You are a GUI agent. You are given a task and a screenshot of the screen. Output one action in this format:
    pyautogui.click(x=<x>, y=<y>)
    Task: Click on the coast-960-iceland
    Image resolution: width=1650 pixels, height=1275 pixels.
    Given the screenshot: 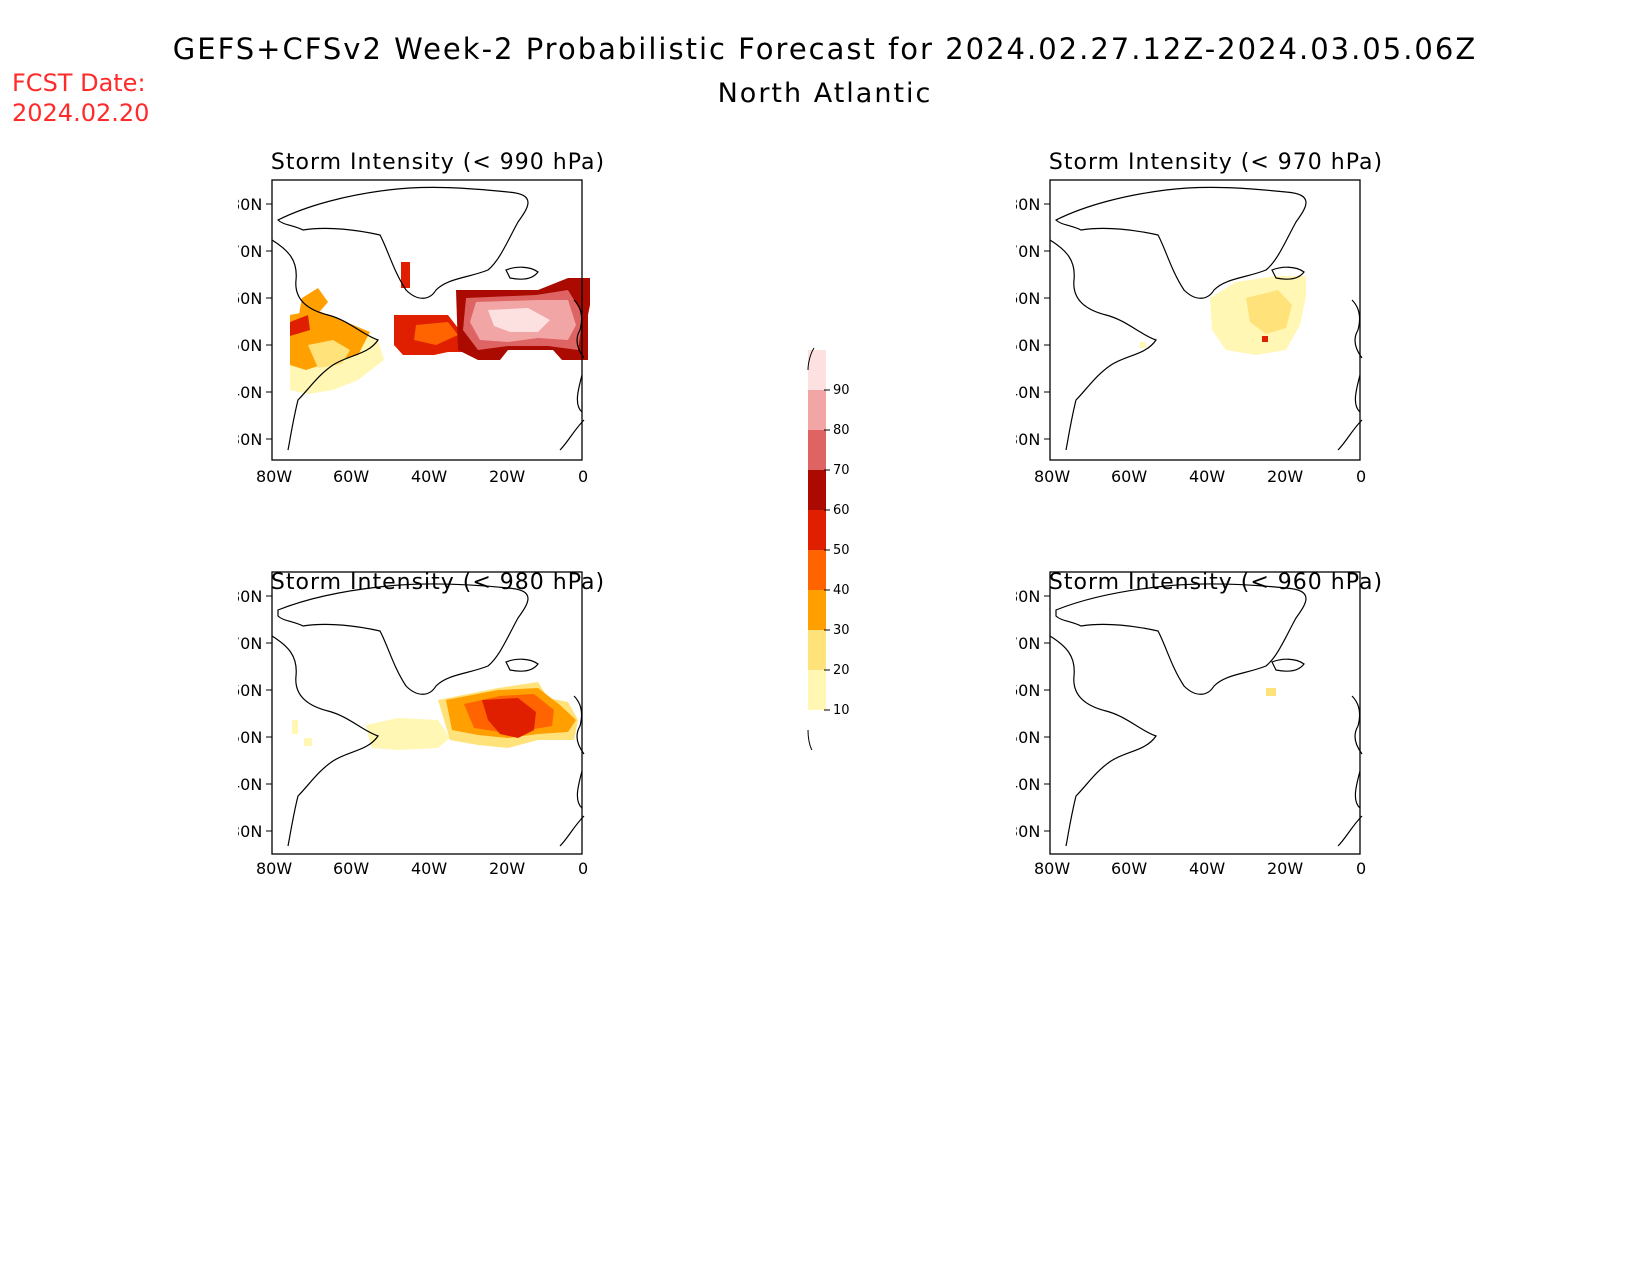 What is the action you would take?
    pyautogui.click(x=1288, y=665)
    